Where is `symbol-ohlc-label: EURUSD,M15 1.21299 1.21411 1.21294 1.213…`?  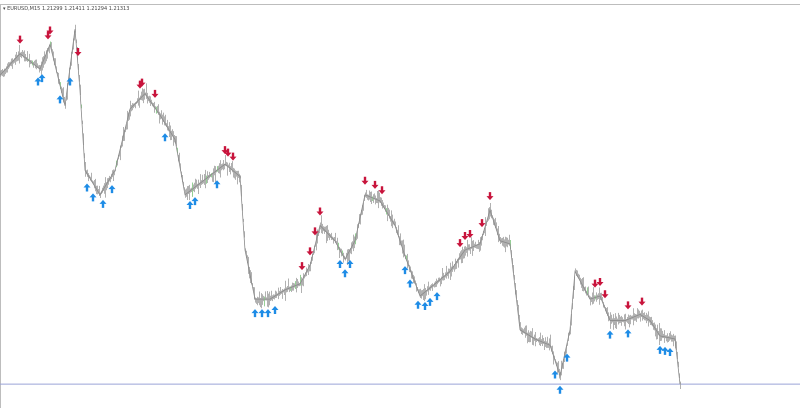
symbol-ohlc-label: EURUSD,M15 1.21299 1.21411 1.21294 1.213… is located at coordinates (68, 9).